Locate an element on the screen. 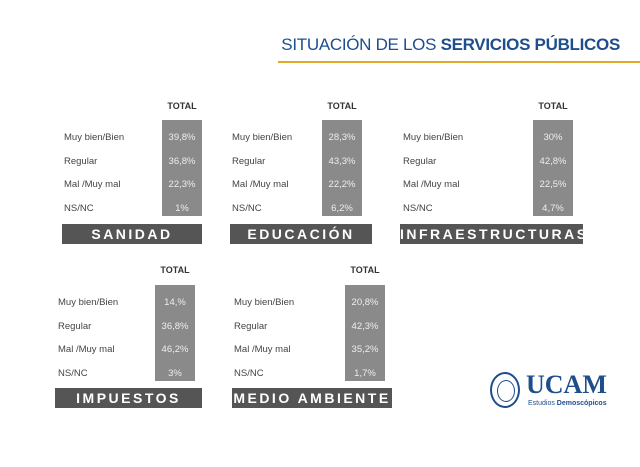 The height and width of the screenshot is (467, 640). row-value: 43,3% is located at coordinates (342, 161).